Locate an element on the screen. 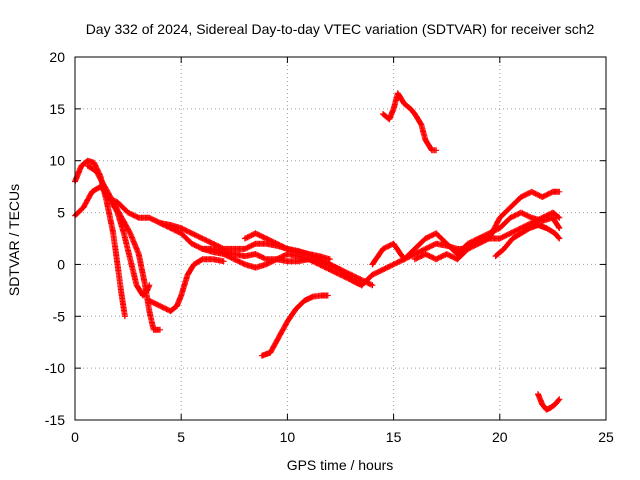 The height and width of the screenshot is (480, 640). series-sat-i is located at coordinates (294, 325).